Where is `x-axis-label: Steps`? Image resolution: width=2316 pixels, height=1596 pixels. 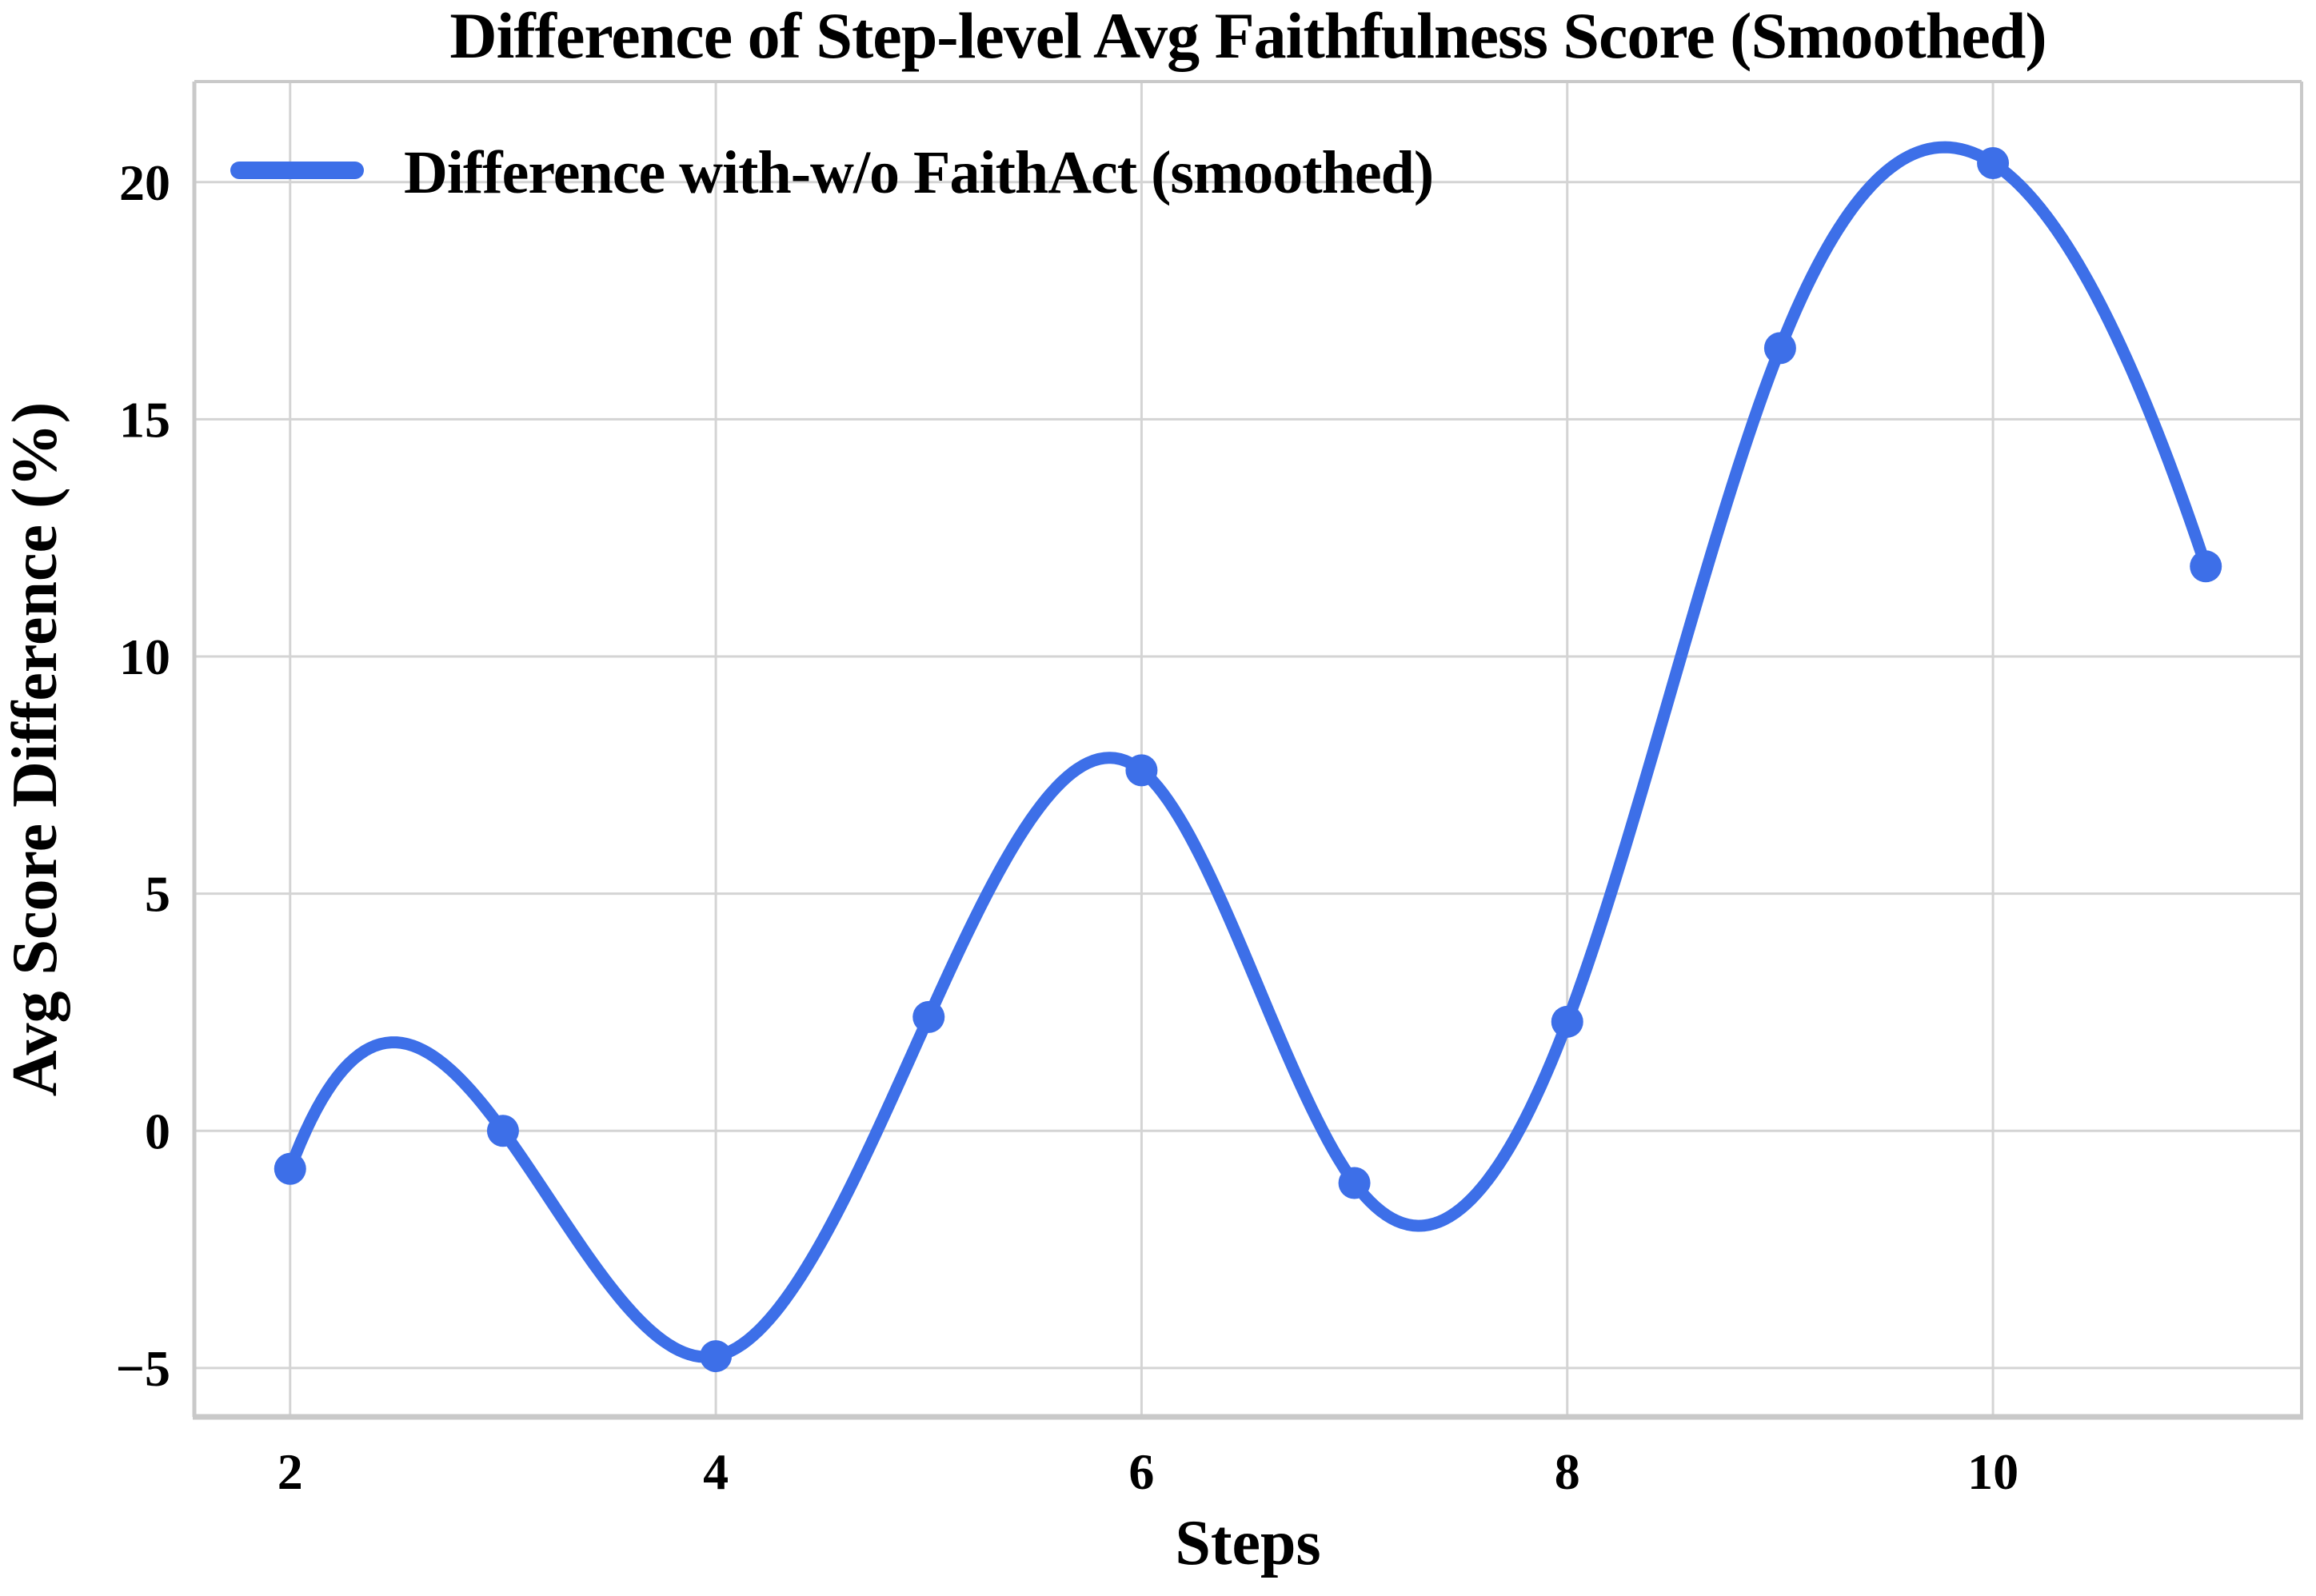 x-axis-label: Steps is located at coordinates (1248, 1543).